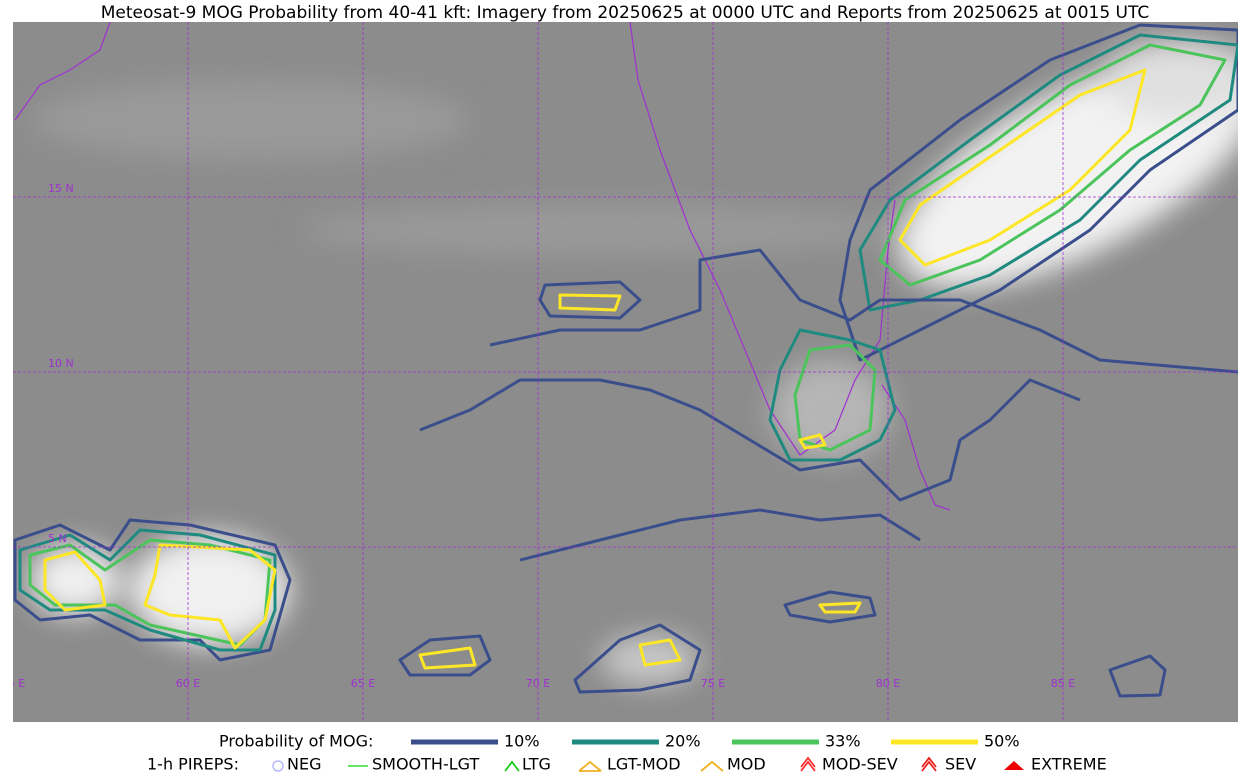 This screenshot has width=1250, height=782. I want to click on legend-label: NEG, so click(304, 764).